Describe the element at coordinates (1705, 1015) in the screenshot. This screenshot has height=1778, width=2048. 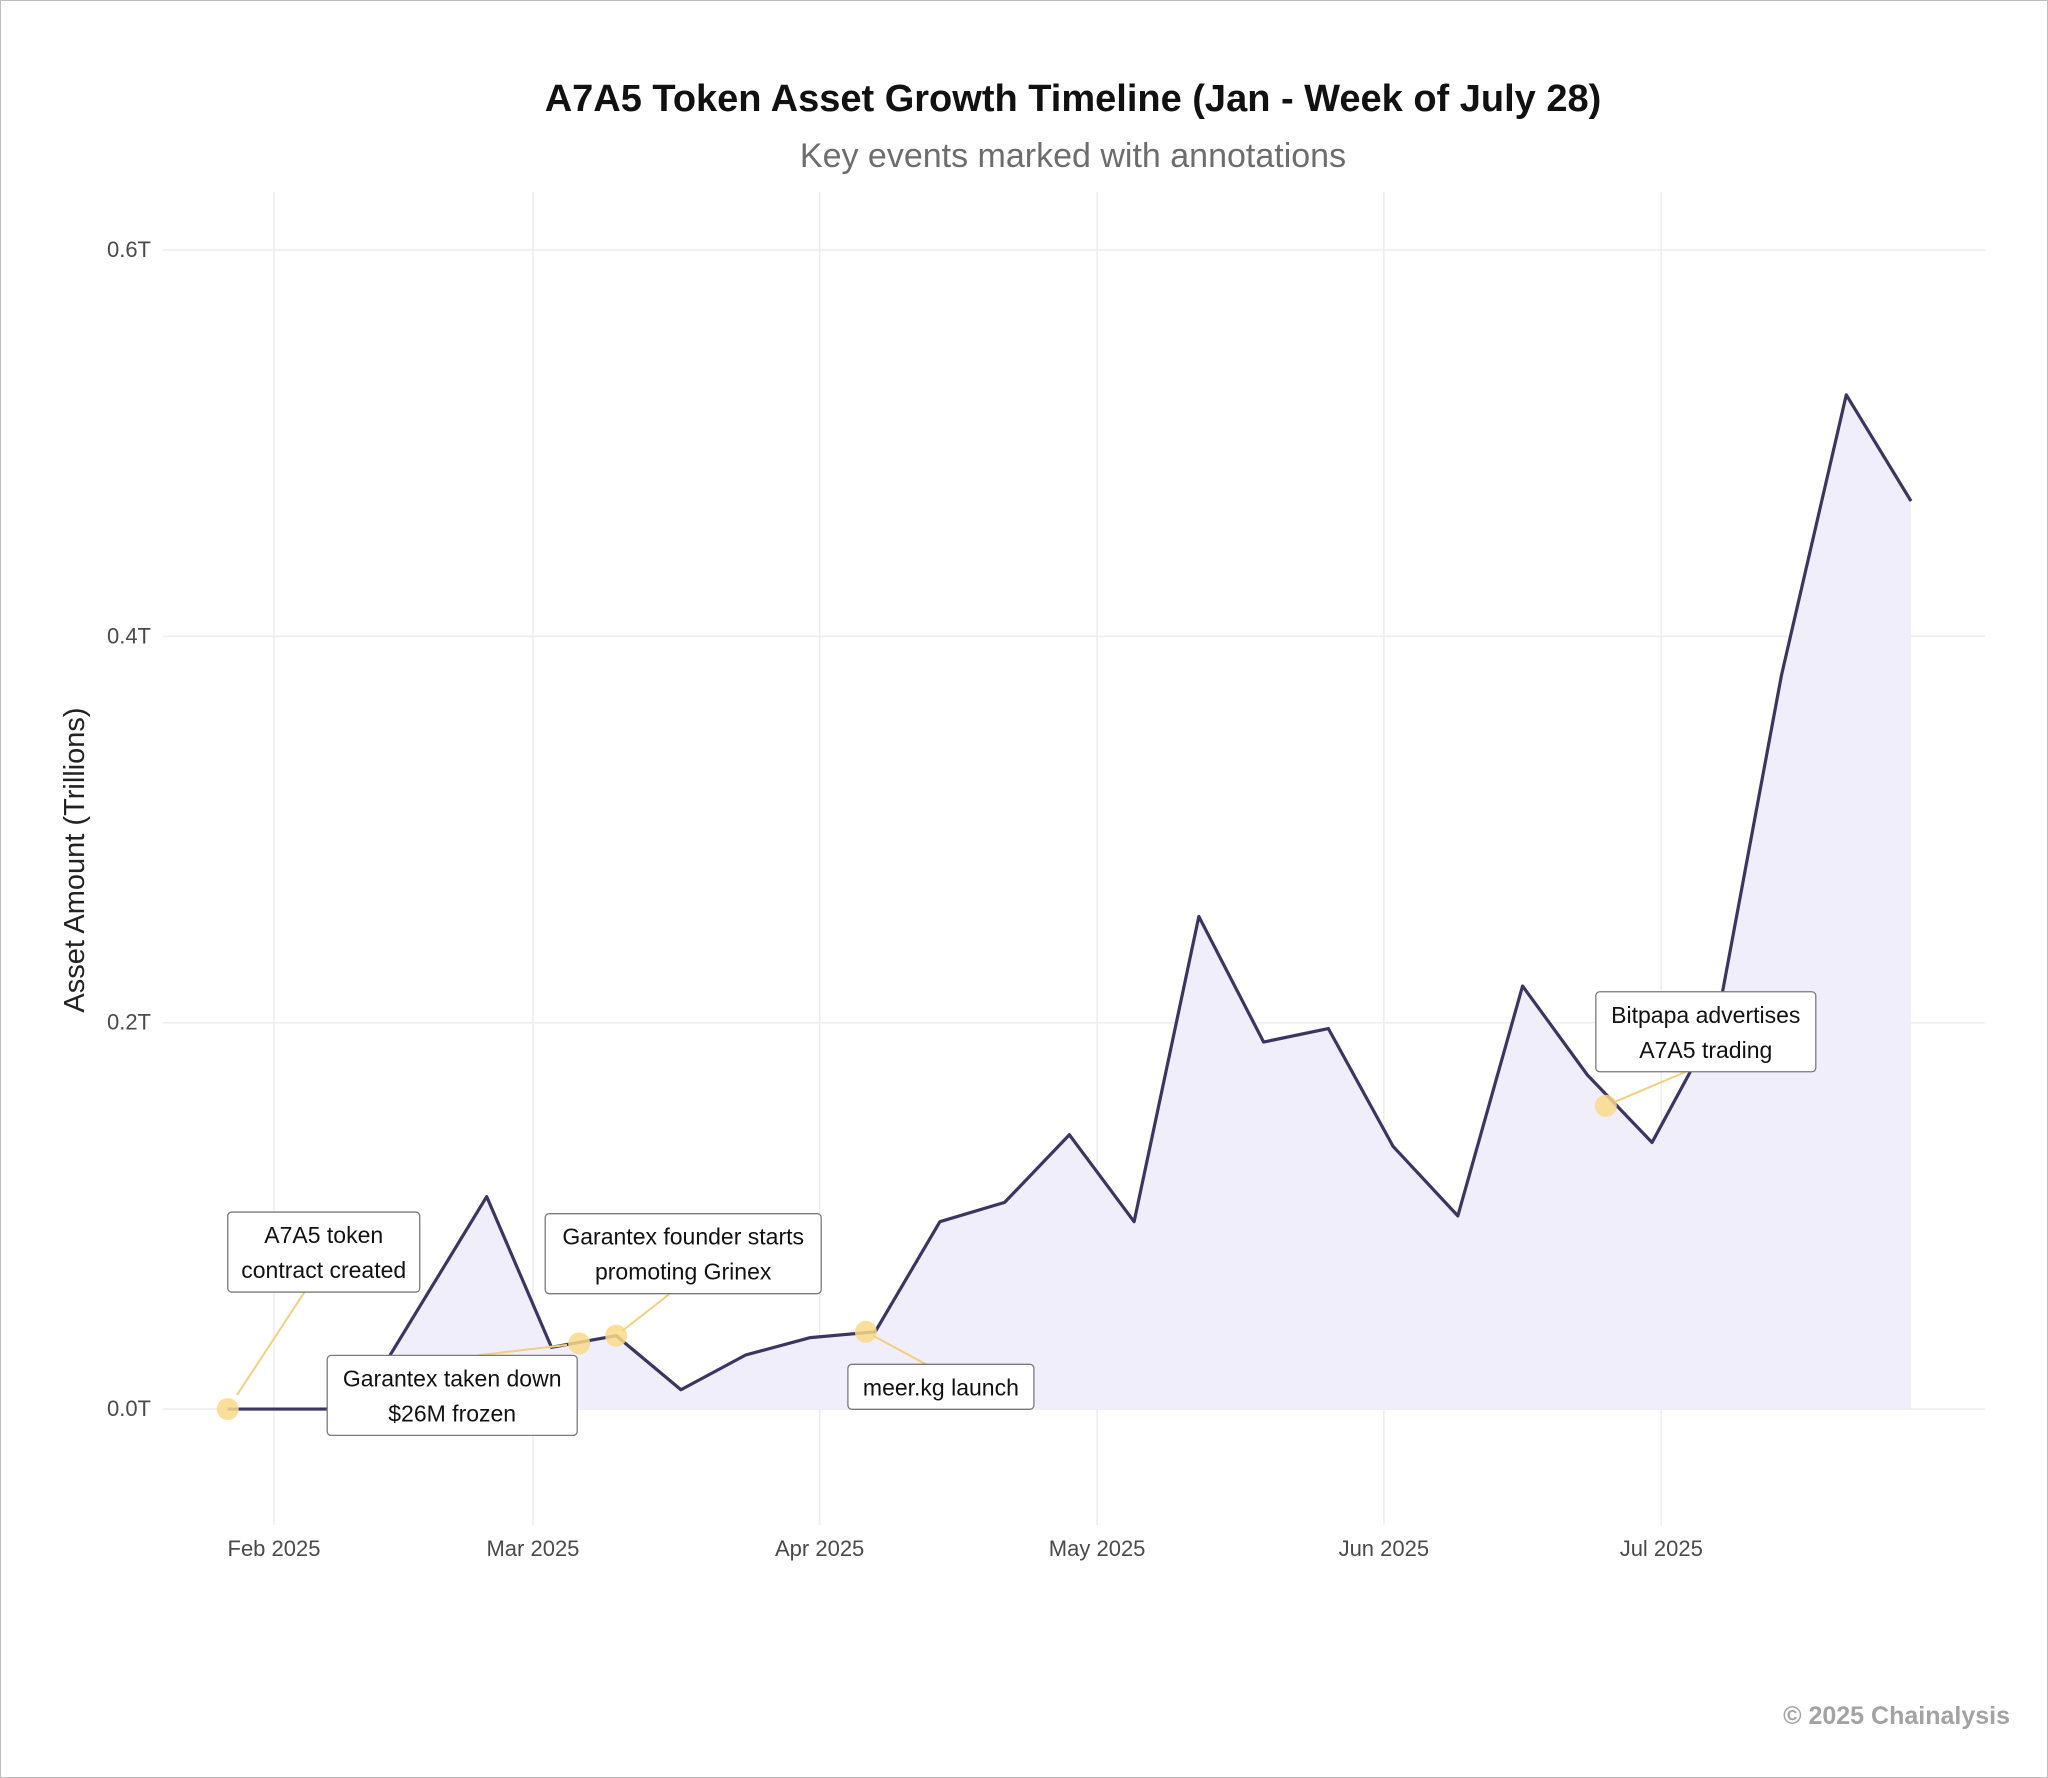
I see `annotation-label: Bitpapa advertises` at that location.